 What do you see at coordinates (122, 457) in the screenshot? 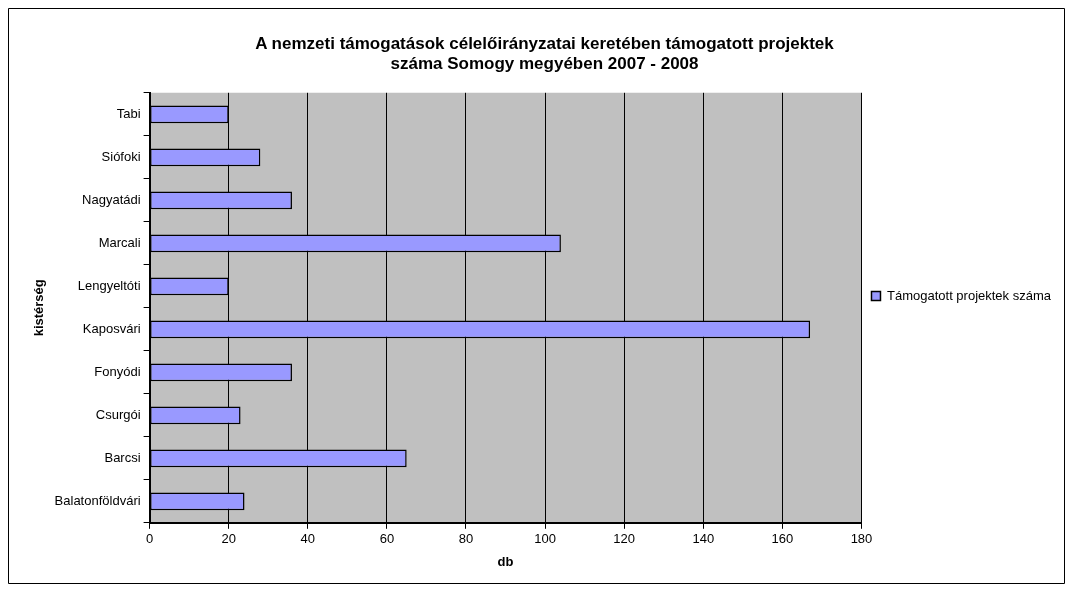
I see `y-tick-label: Barcsi` at bounding box center [122, 457].